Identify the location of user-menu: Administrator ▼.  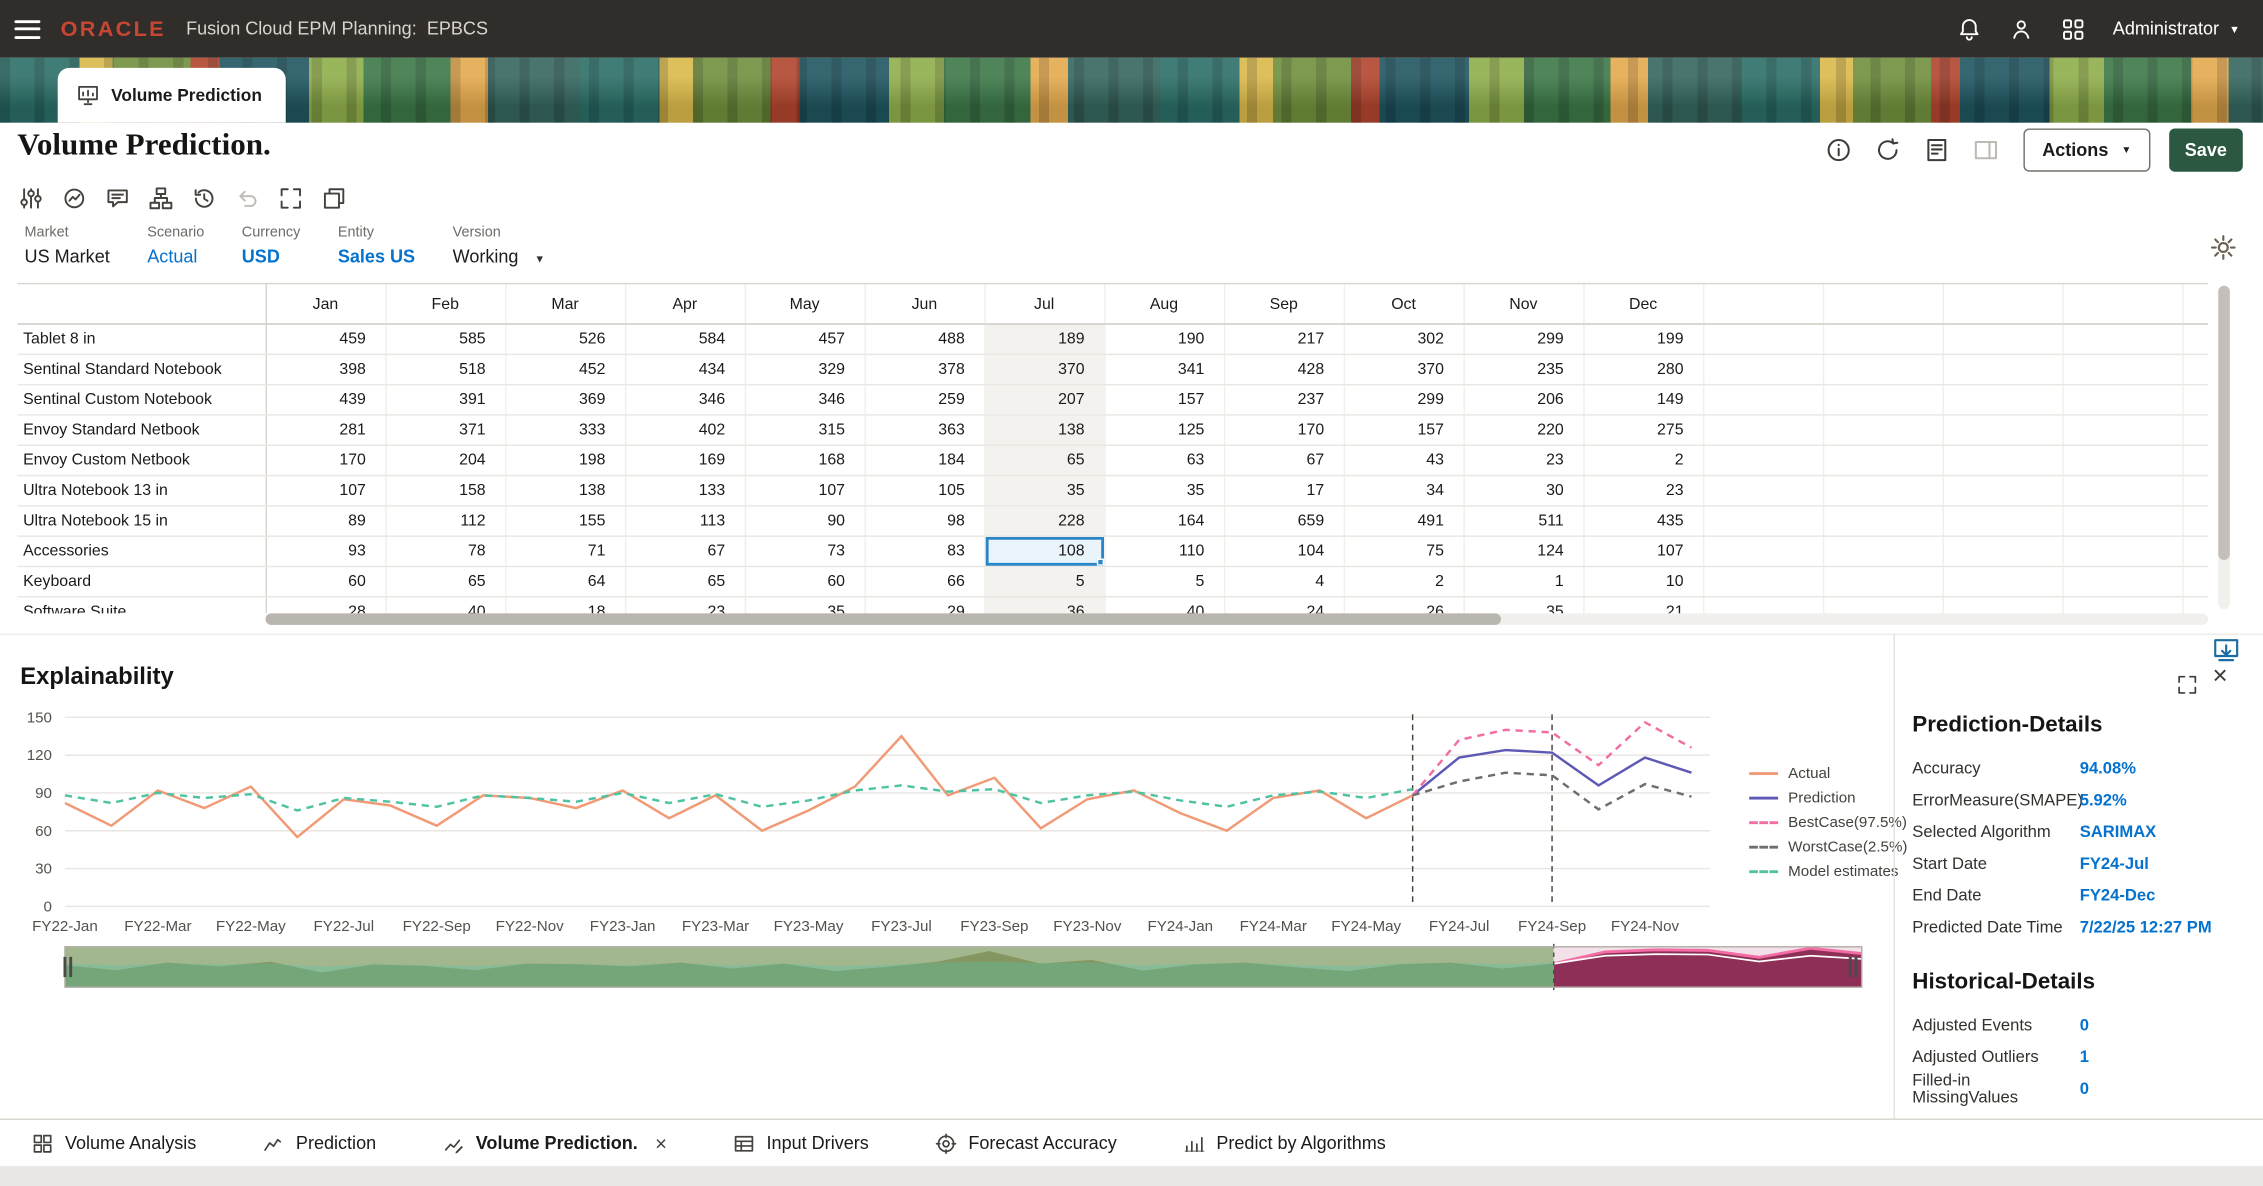
(2176, 29).